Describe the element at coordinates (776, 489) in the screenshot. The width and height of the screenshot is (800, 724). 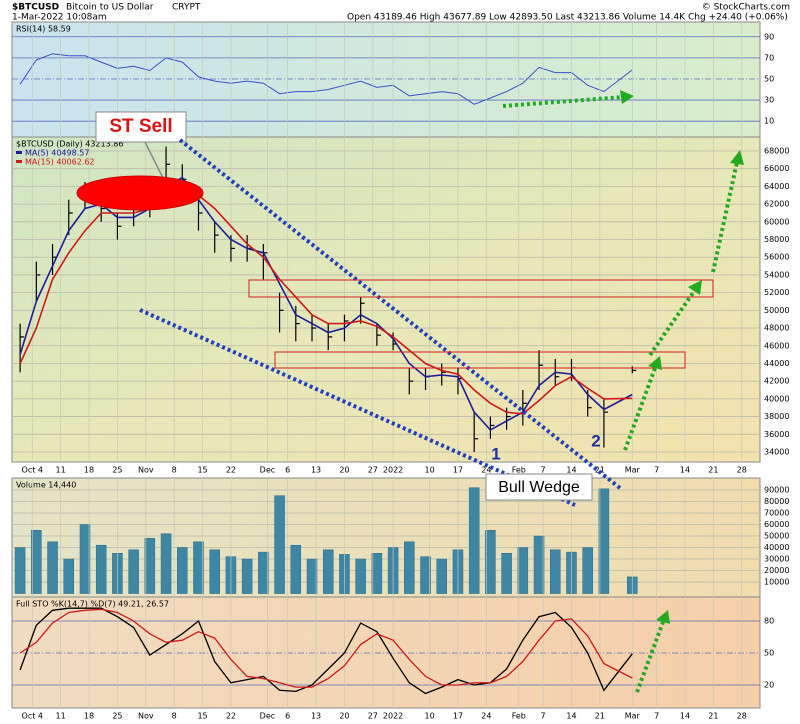
I see `y-tick-label: 90000` at that location.